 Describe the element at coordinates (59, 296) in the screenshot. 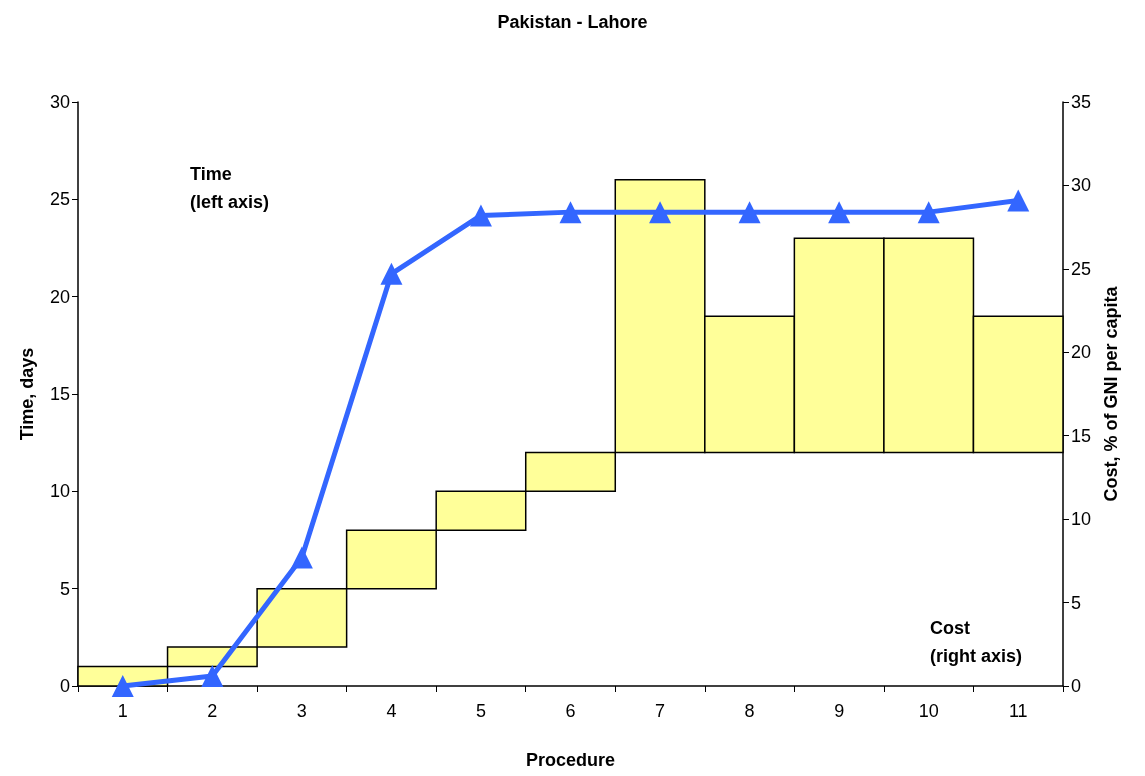

I see `y-tick-label: 20` at that location.